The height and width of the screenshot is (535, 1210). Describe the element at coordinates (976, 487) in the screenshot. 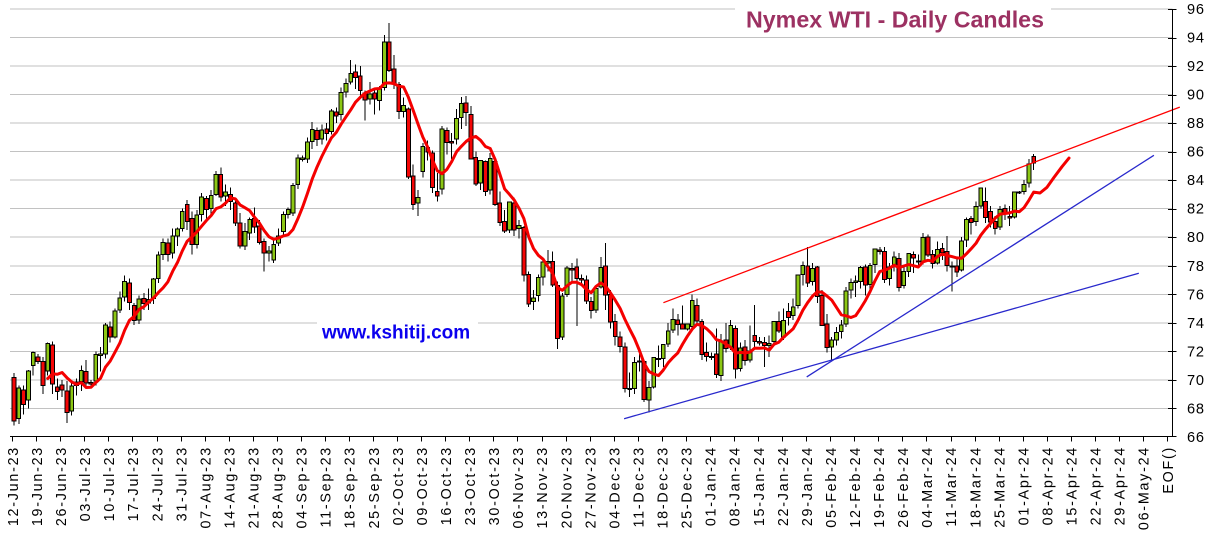

I see `svg-text: 18-Mar-24` at that location.